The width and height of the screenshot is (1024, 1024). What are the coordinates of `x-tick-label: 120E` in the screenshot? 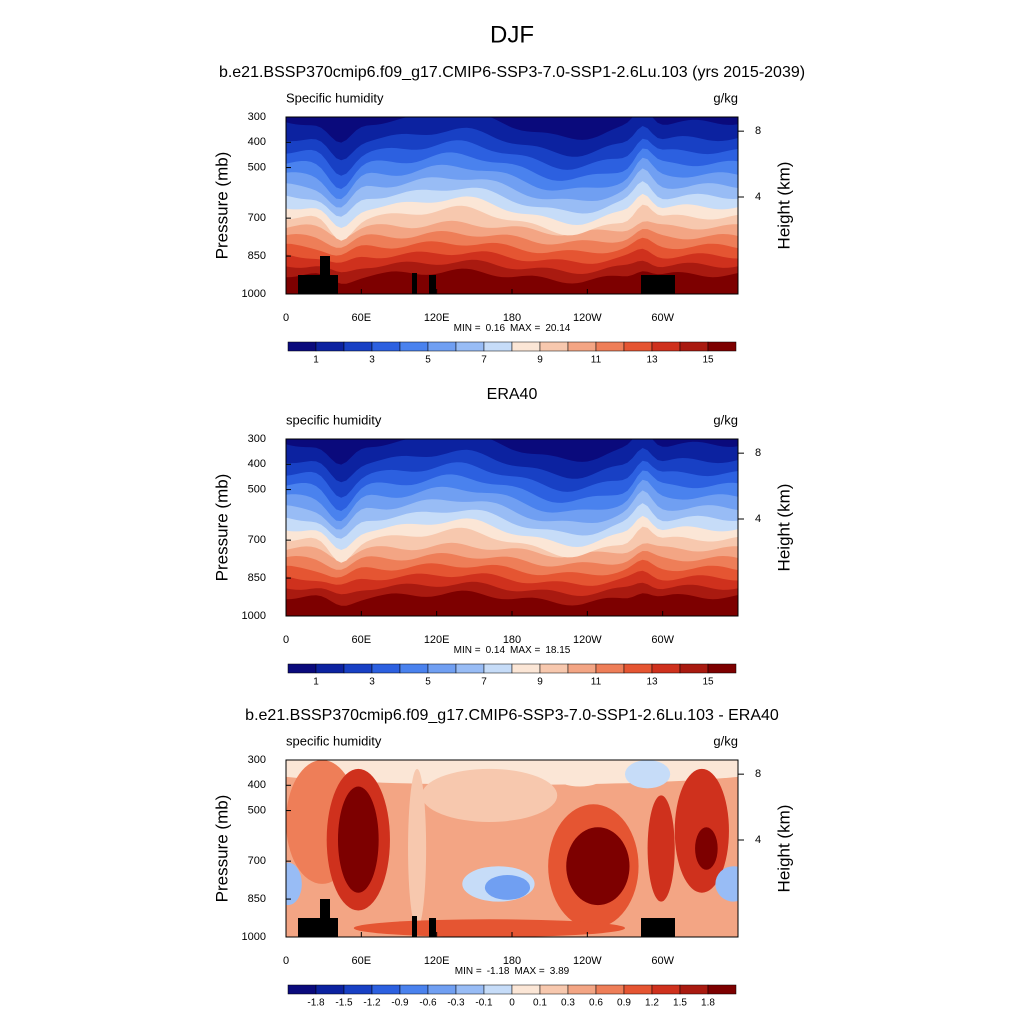 It's located at (437, 318).